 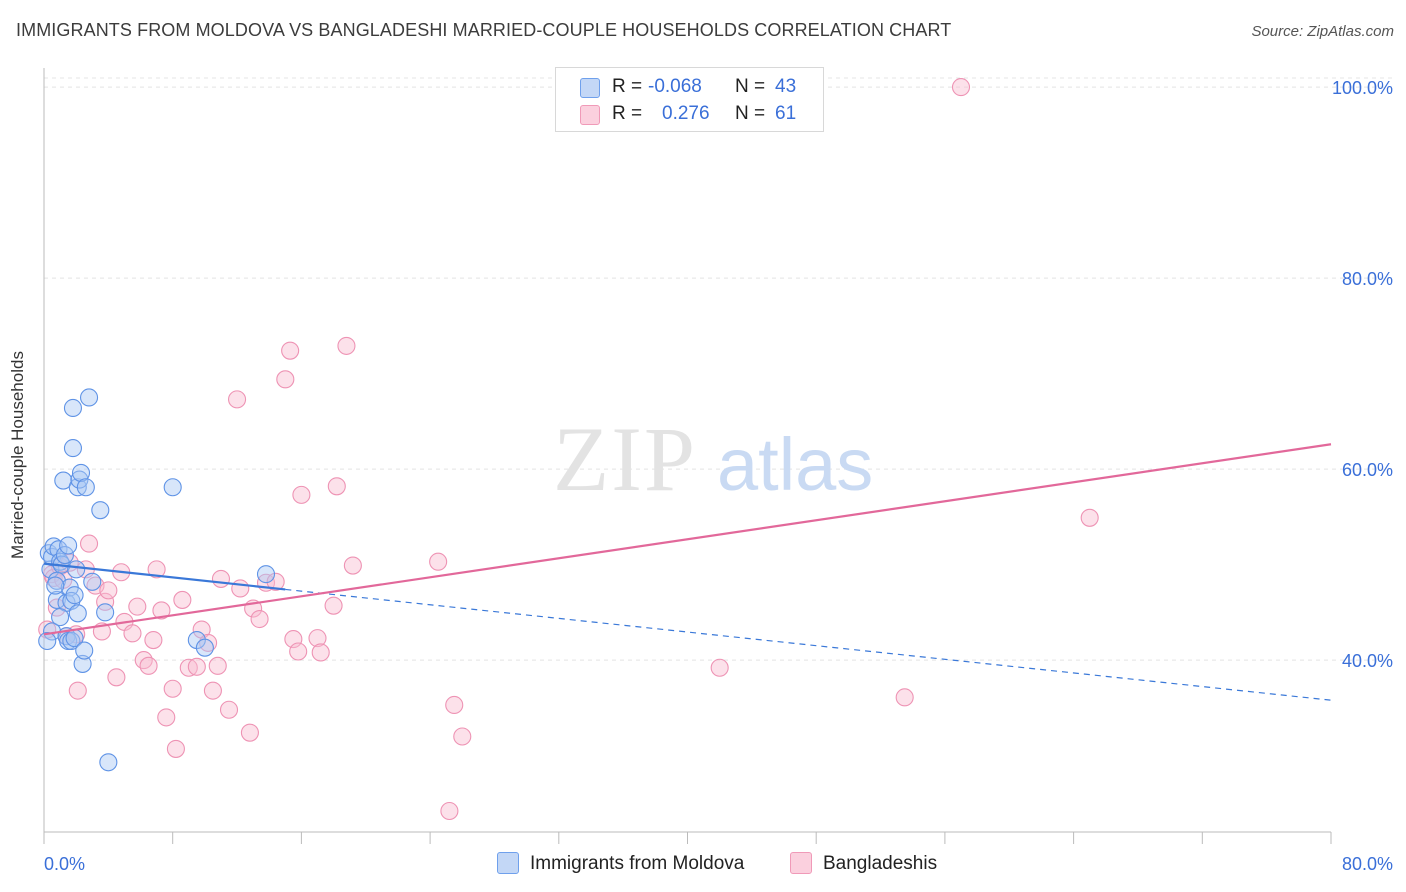 What do you see at coordinates (801, 863) in the screenshot?
I see `bottom-legend-swatch-bangladeshis` at bounding box center [801, 863].